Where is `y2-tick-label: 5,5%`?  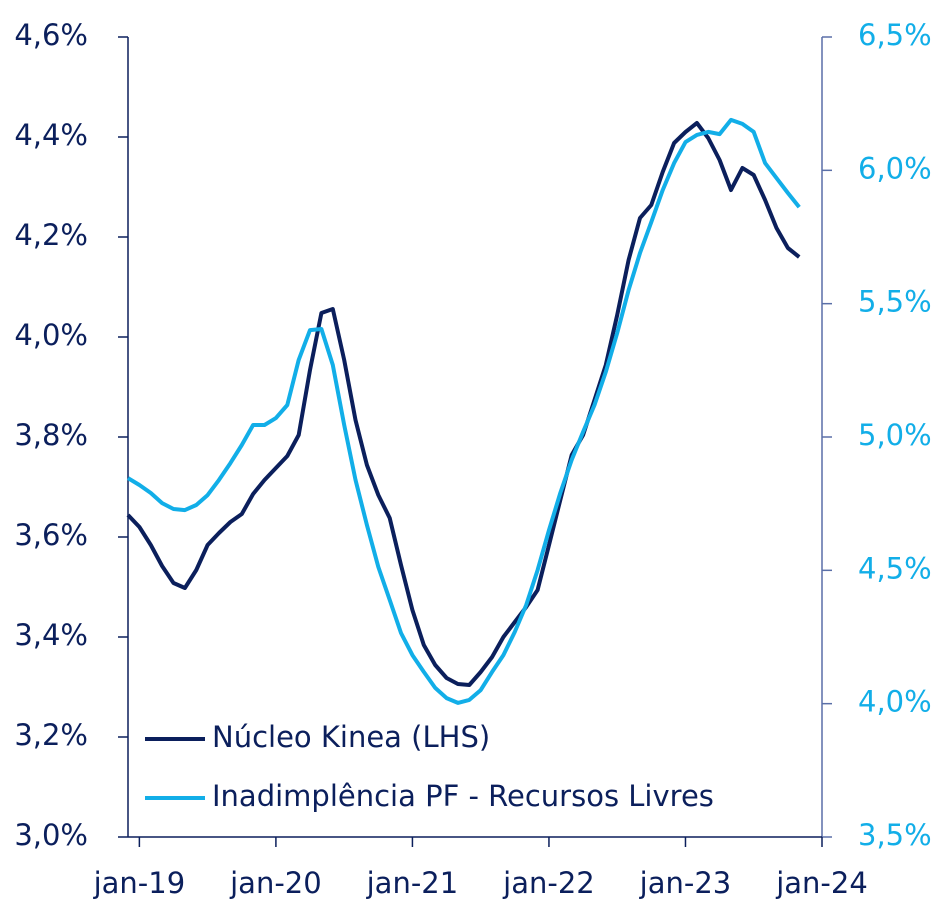
y2-tick-label: 5,5% is located at coordinates (895, 302).